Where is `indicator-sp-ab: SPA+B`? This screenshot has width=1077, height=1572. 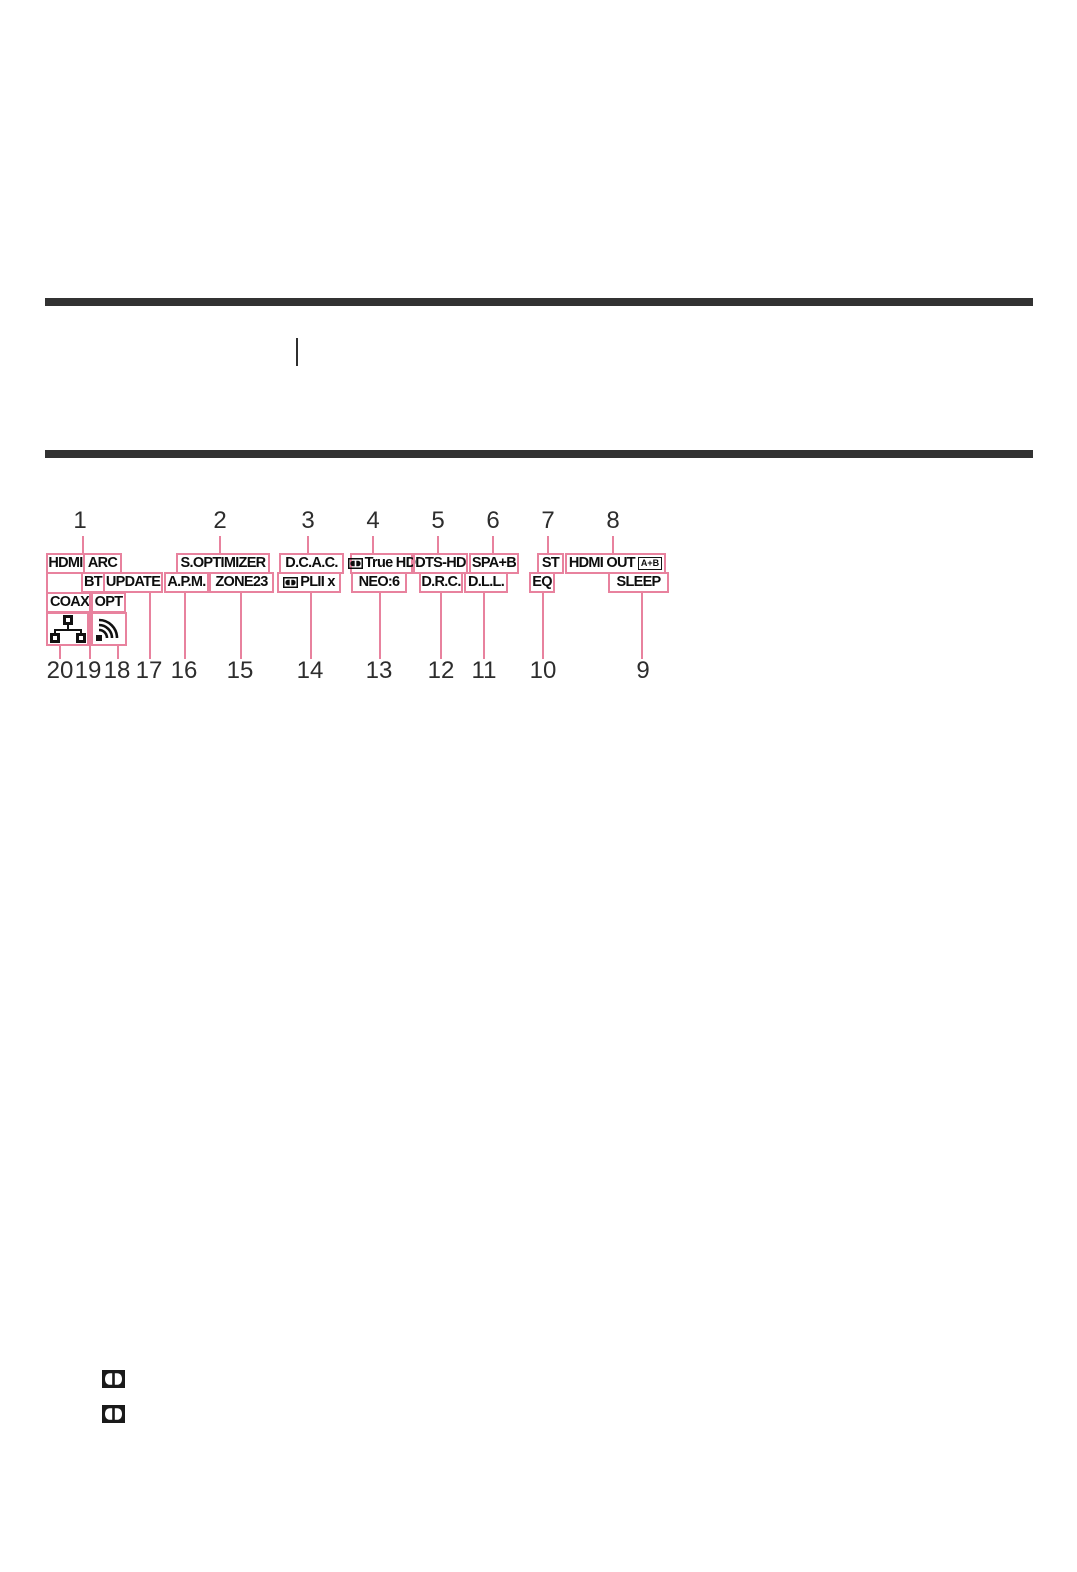
indicator-sp-ab: SPA+B is located at coordinates (494, 563).